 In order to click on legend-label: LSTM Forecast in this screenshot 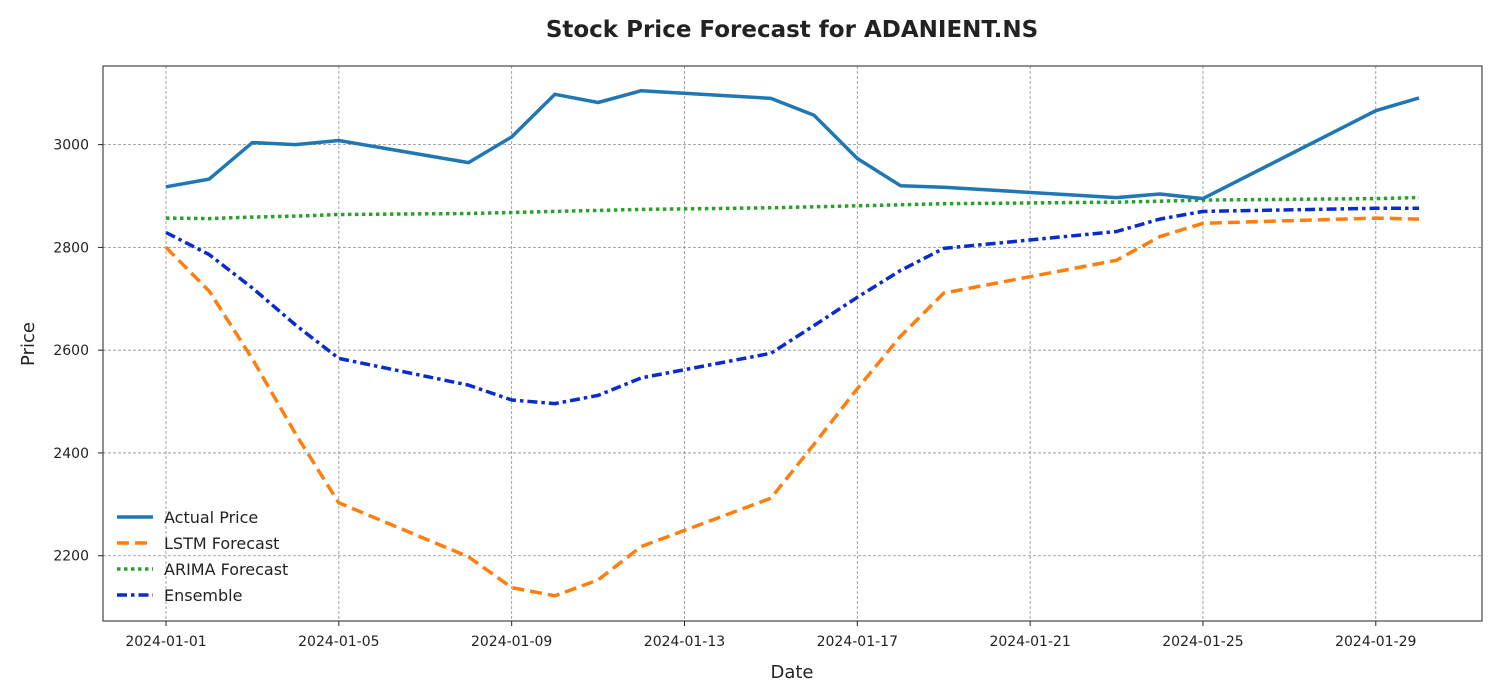, I will do `click(221, 543)`.